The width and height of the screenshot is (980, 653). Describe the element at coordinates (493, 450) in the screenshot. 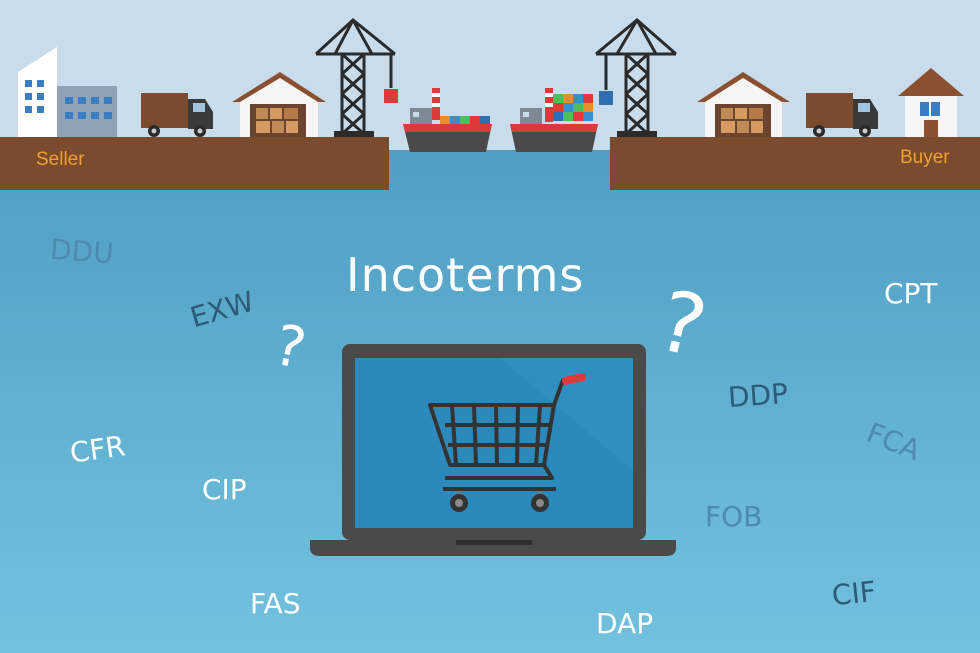

I see `laptop-icon` at that location.